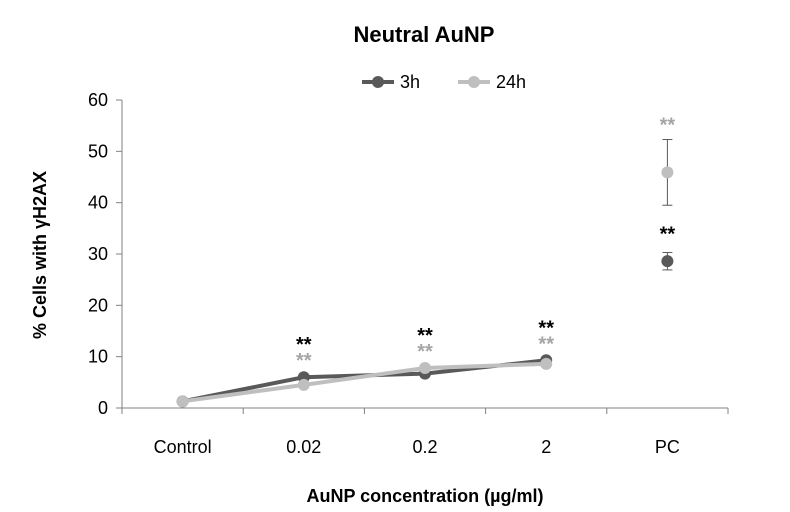  I want to click on y-tick-label: 30, so click(98, 254).